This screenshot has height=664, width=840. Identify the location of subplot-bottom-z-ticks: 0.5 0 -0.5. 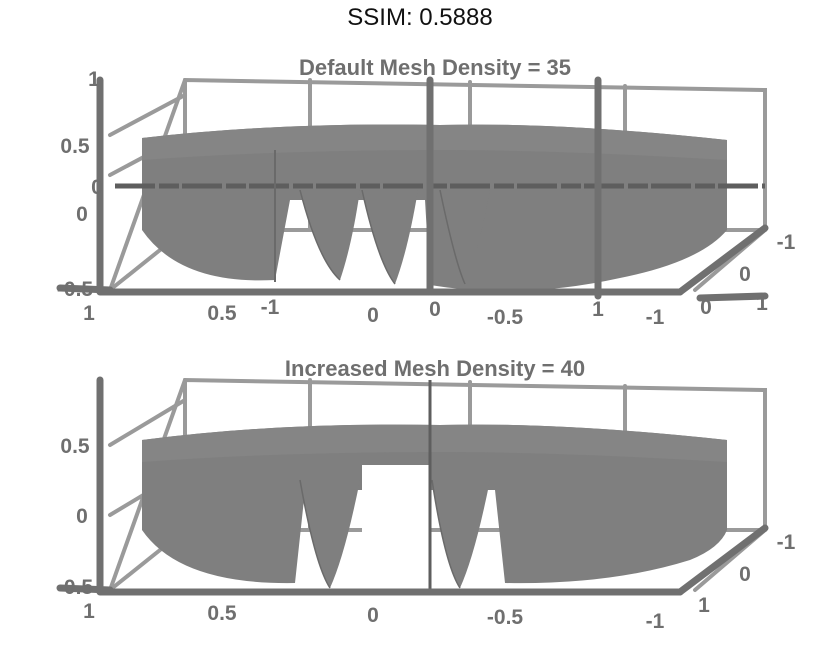
(75, 517).